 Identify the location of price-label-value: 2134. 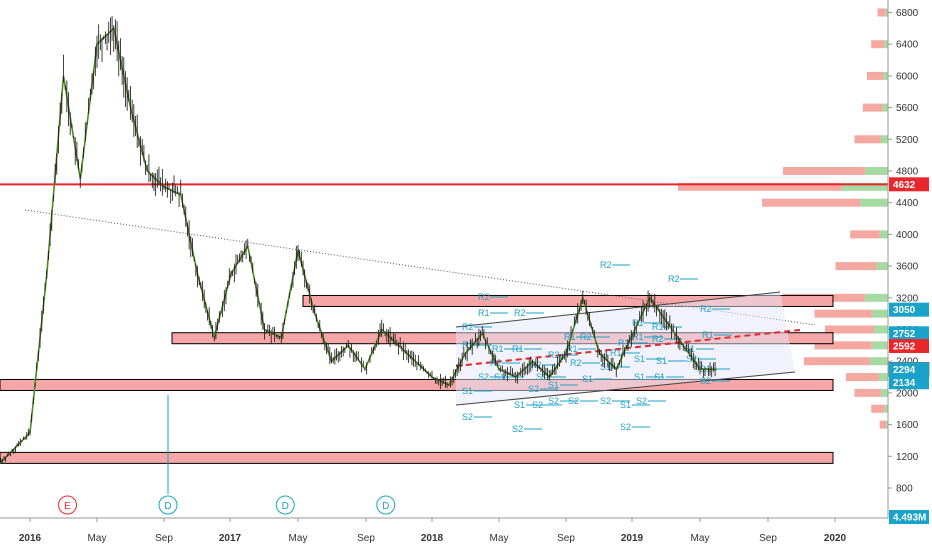
(904, 383).